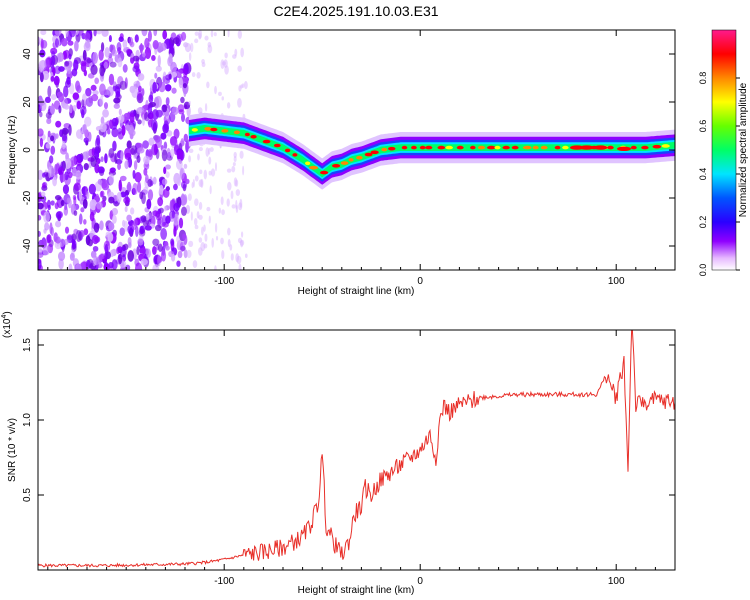 The image size is (750, 600). I want to click on spectrogram-y-tick-label: 40, so click(27, 54).